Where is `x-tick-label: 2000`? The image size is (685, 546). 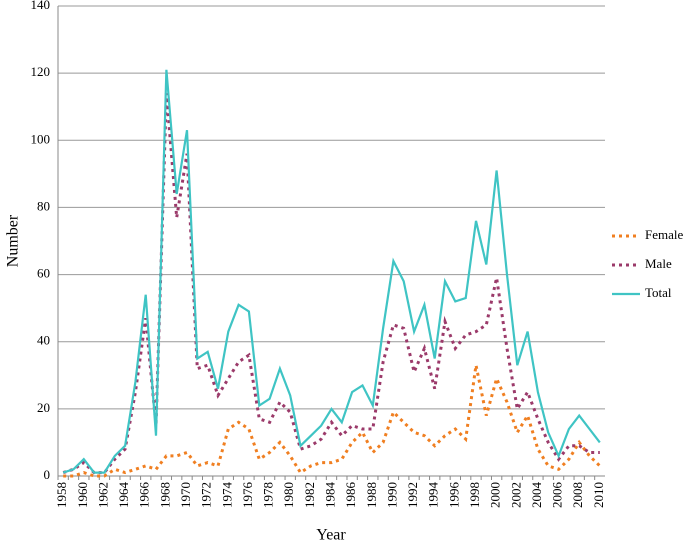
x-tick-label: 2000 is located at coordinates (495, 495).